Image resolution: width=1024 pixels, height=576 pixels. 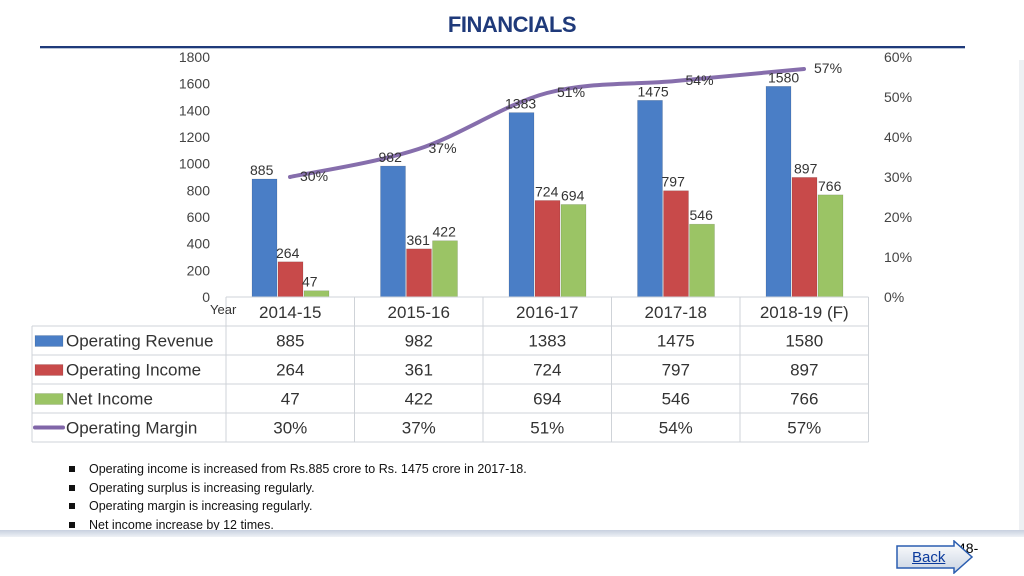 What do you see at coordinates (676, 370) in the screenshot?
I see `table-cell: 797` at bounding box center [676, 370].